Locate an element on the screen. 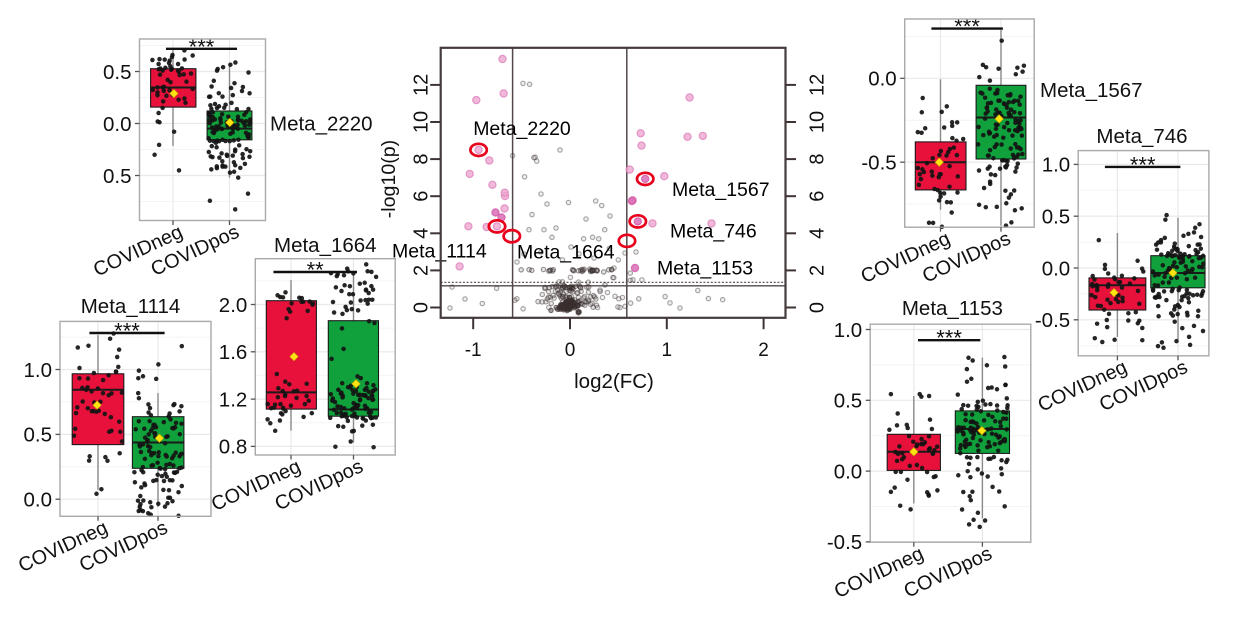 The image size is (1240, 629). svg-text: log2(FC) is located at coordinates (614, 381).